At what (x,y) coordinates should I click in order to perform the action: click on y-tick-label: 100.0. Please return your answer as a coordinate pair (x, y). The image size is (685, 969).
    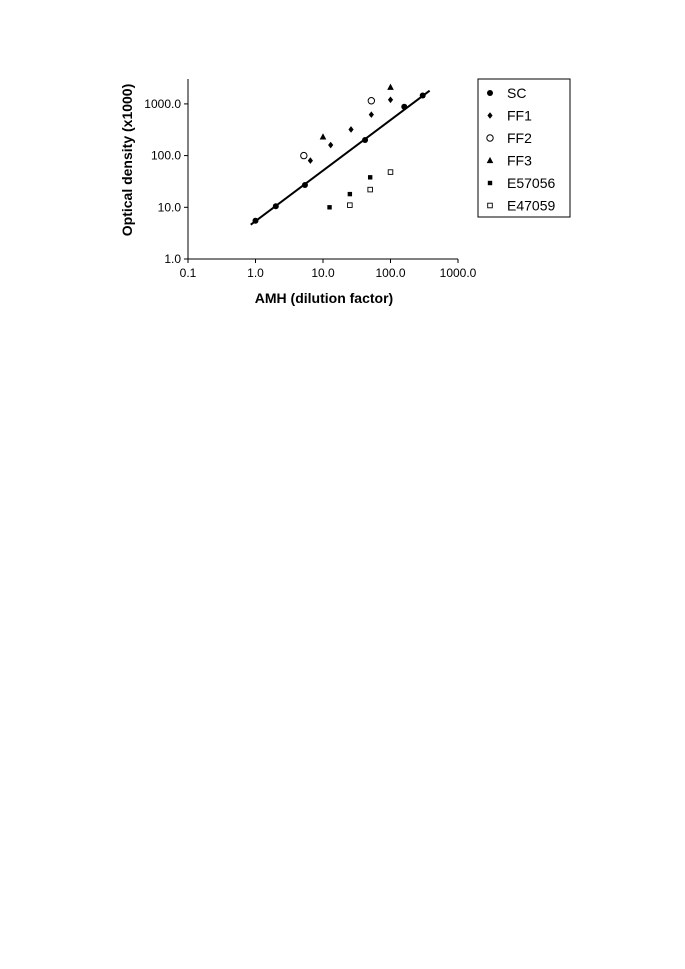
    Looking at the image, I should click on (166, 156).